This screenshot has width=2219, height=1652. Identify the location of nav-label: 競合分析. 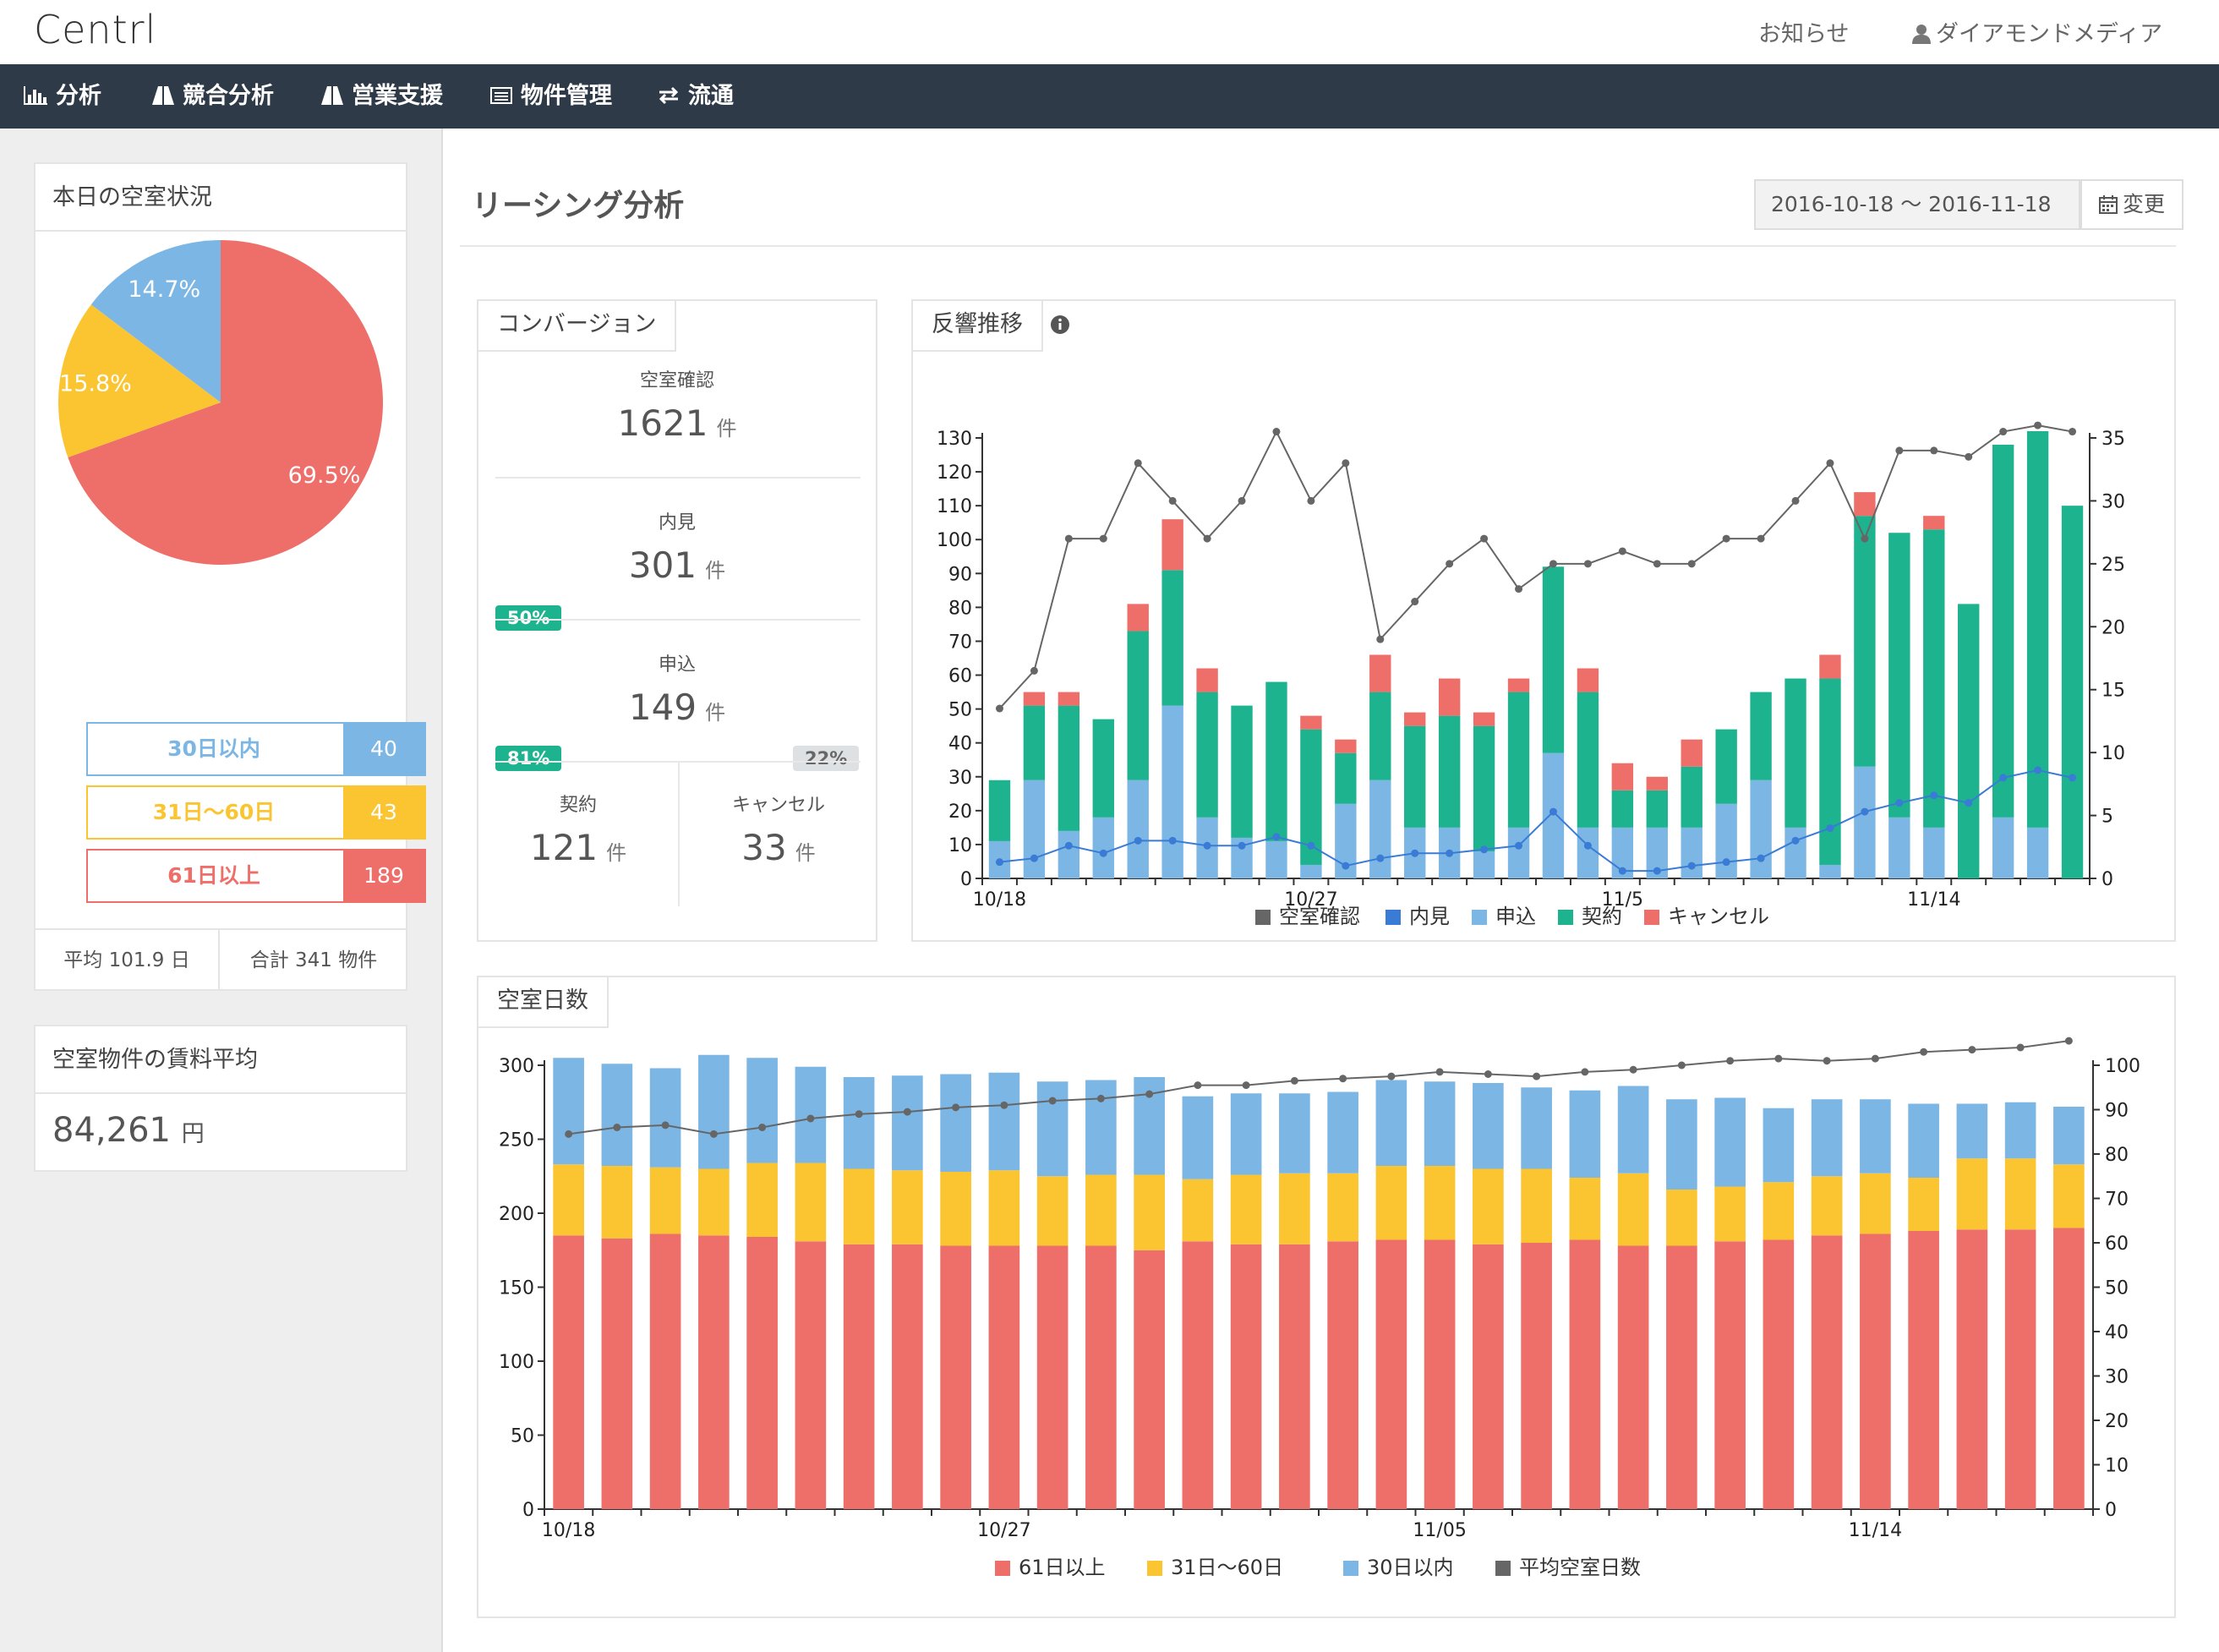
(228, 96).